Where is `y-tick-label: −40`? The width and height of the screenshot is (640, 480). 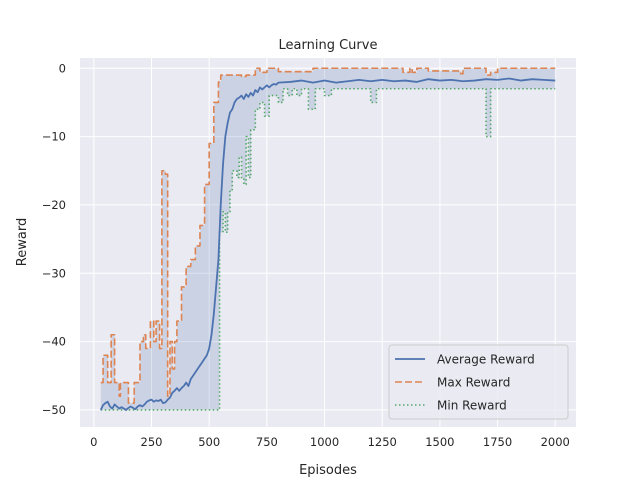
y-tick-label: −40 is located at coordinates (54, 342).